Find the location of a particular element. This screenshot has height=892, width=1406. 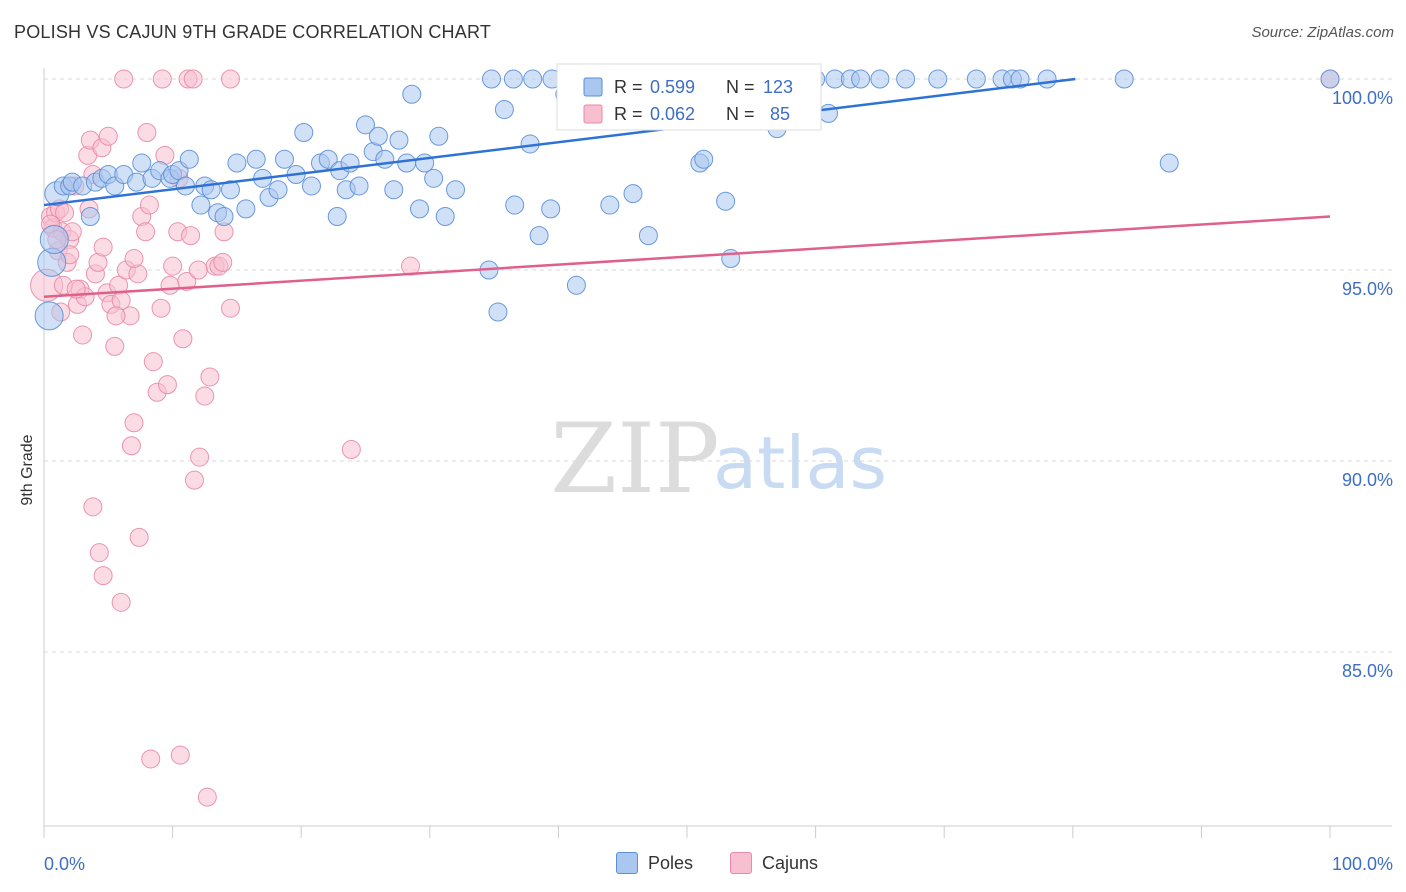

legend-n-label-poles: N = is located at coordinates (740, 87).